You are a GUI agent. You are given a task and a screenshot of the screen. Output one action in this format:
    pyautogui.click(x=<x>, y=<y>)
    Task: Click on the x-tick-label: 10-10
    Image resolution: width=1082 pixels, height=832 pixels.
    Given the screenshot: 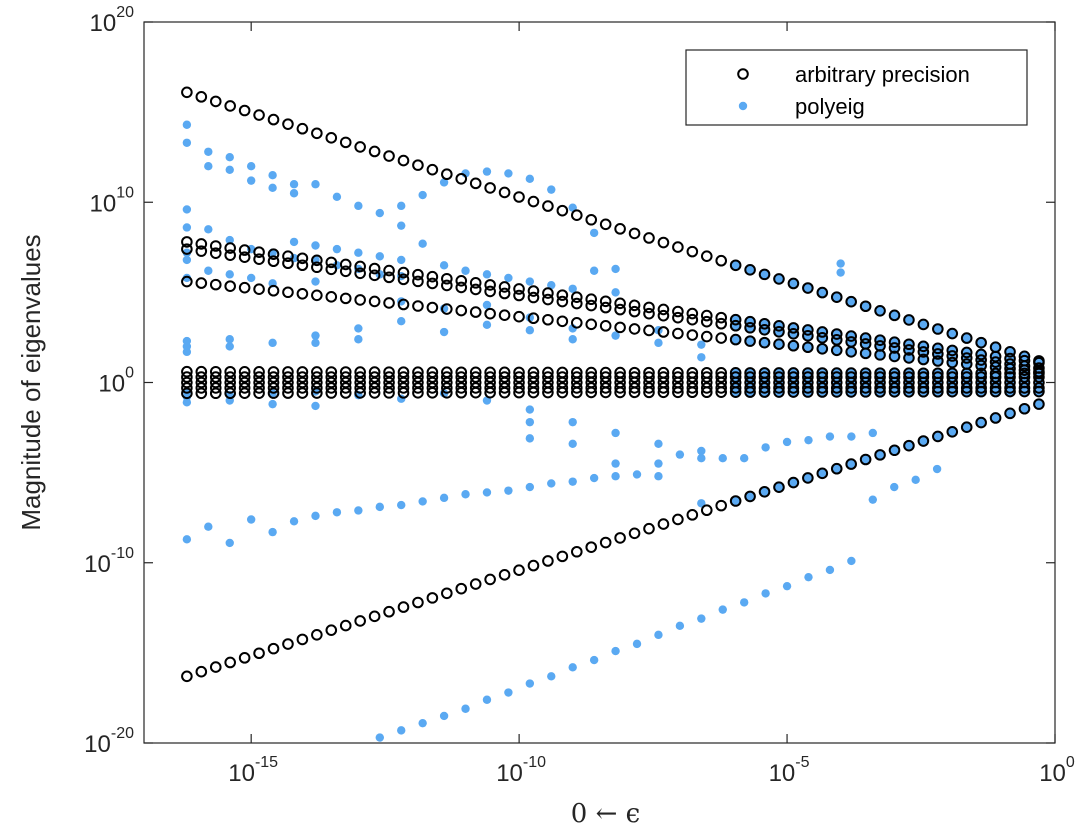 What is the action you would take?
    pyautogui.click(x=521, y=770)
    